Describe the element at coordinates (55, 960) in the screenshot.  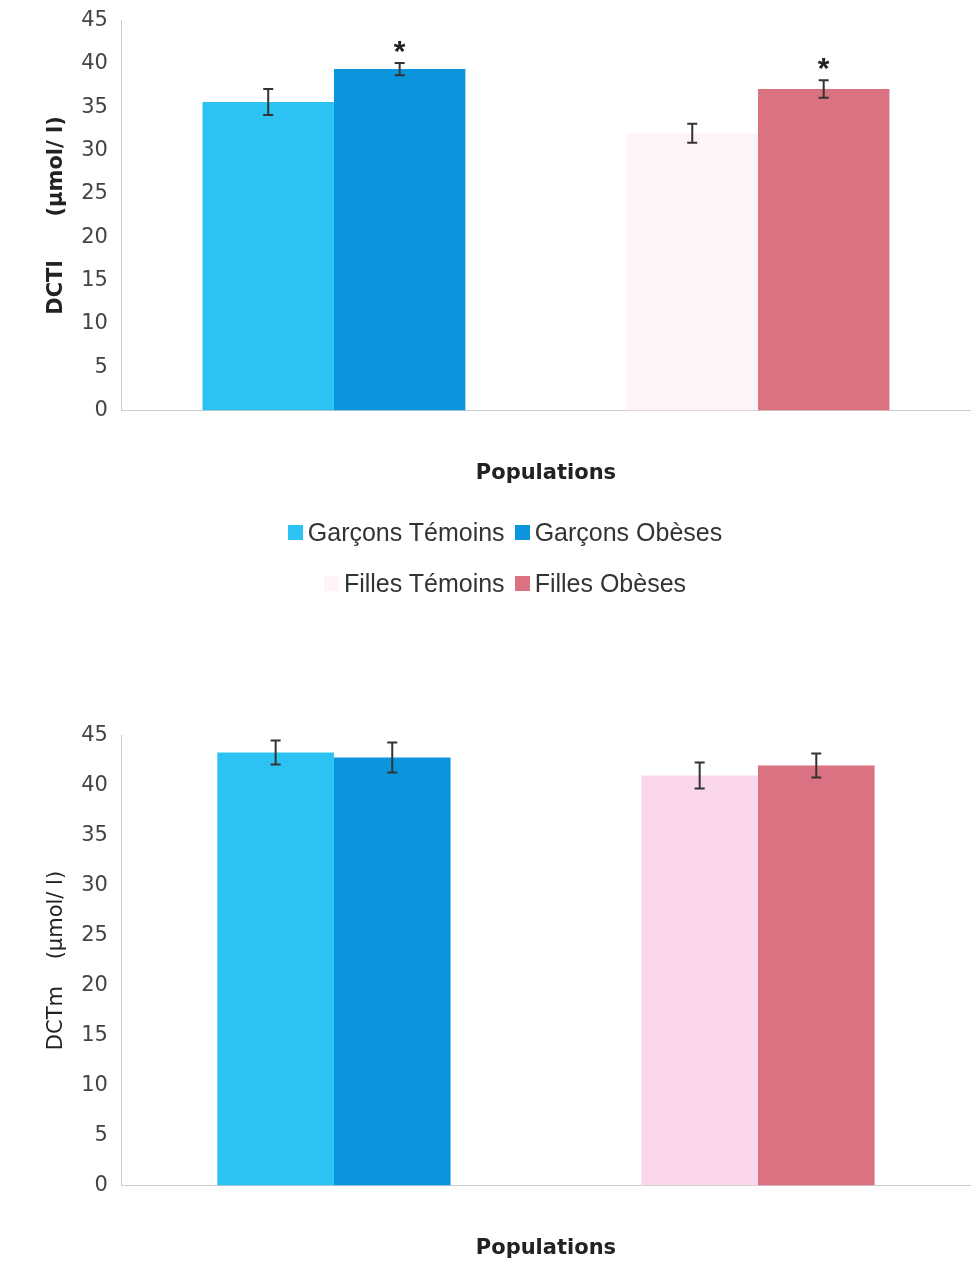
I see `y-axis-title: DCTm (µmol/ l)` at that location.